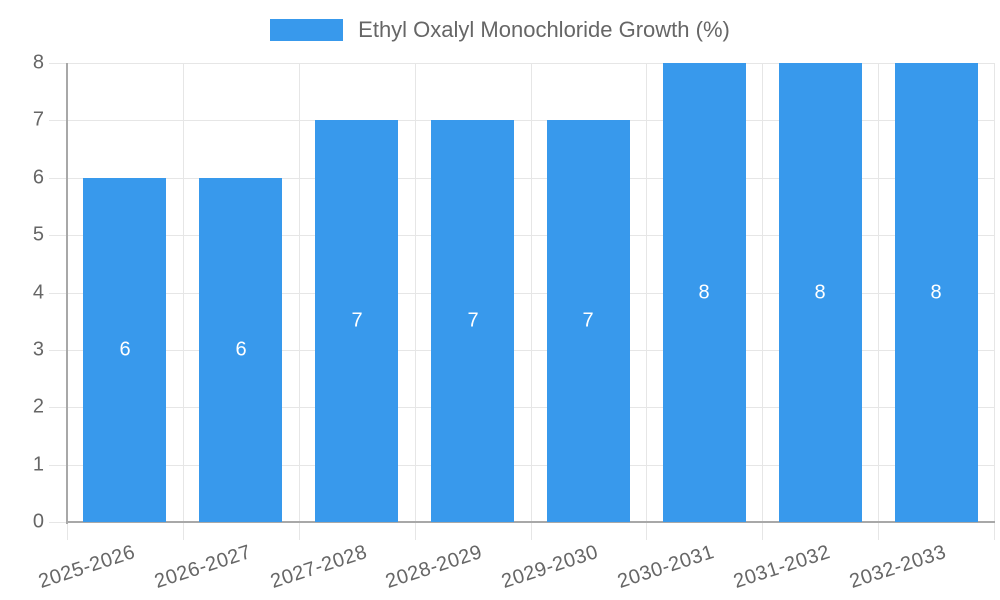  What do you see at coordinates (897, 567) in the screenshot?
I see `x-tick-label: 2032-2033` at bounding box center [897, 567].